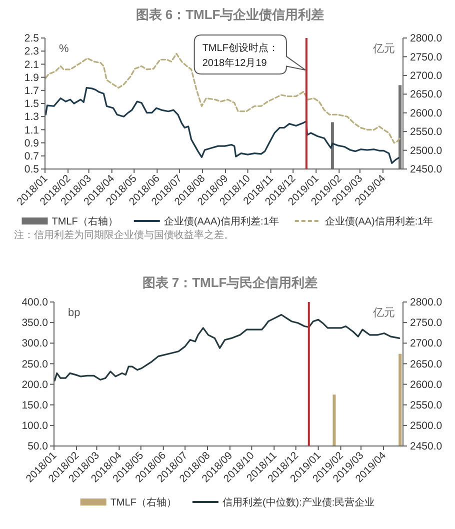 The width and height of the screenshot is (455, 529). What do you see at coordinates (35, 405) in the screenshot?
I see `y-tick-label: 150.0` at bounding box center [35, 405].